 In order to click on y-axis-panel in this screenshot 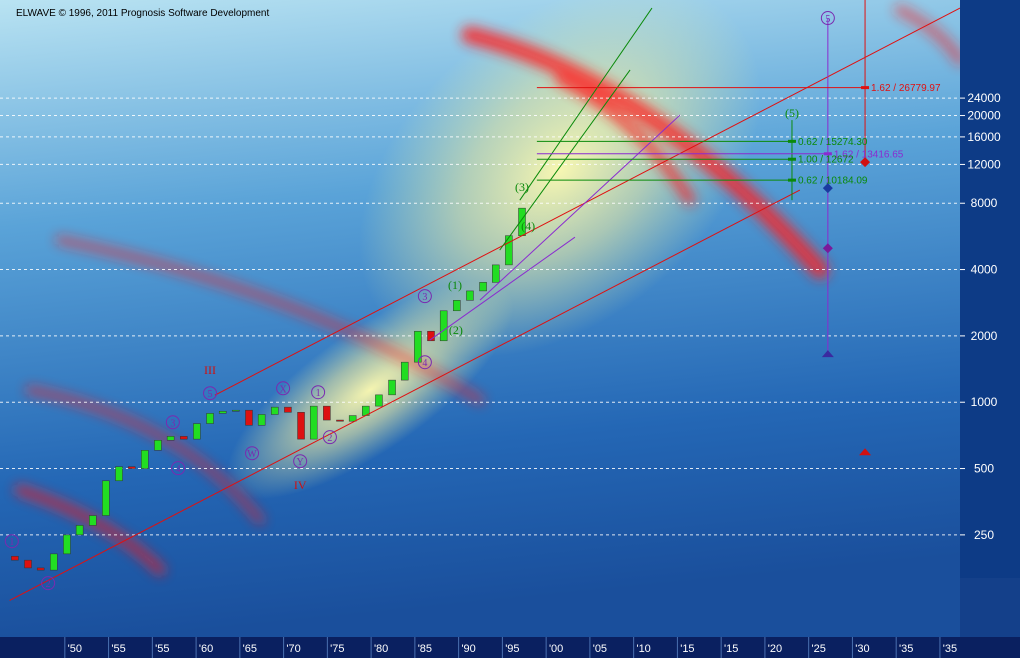, I will do `click(990, 318)`.